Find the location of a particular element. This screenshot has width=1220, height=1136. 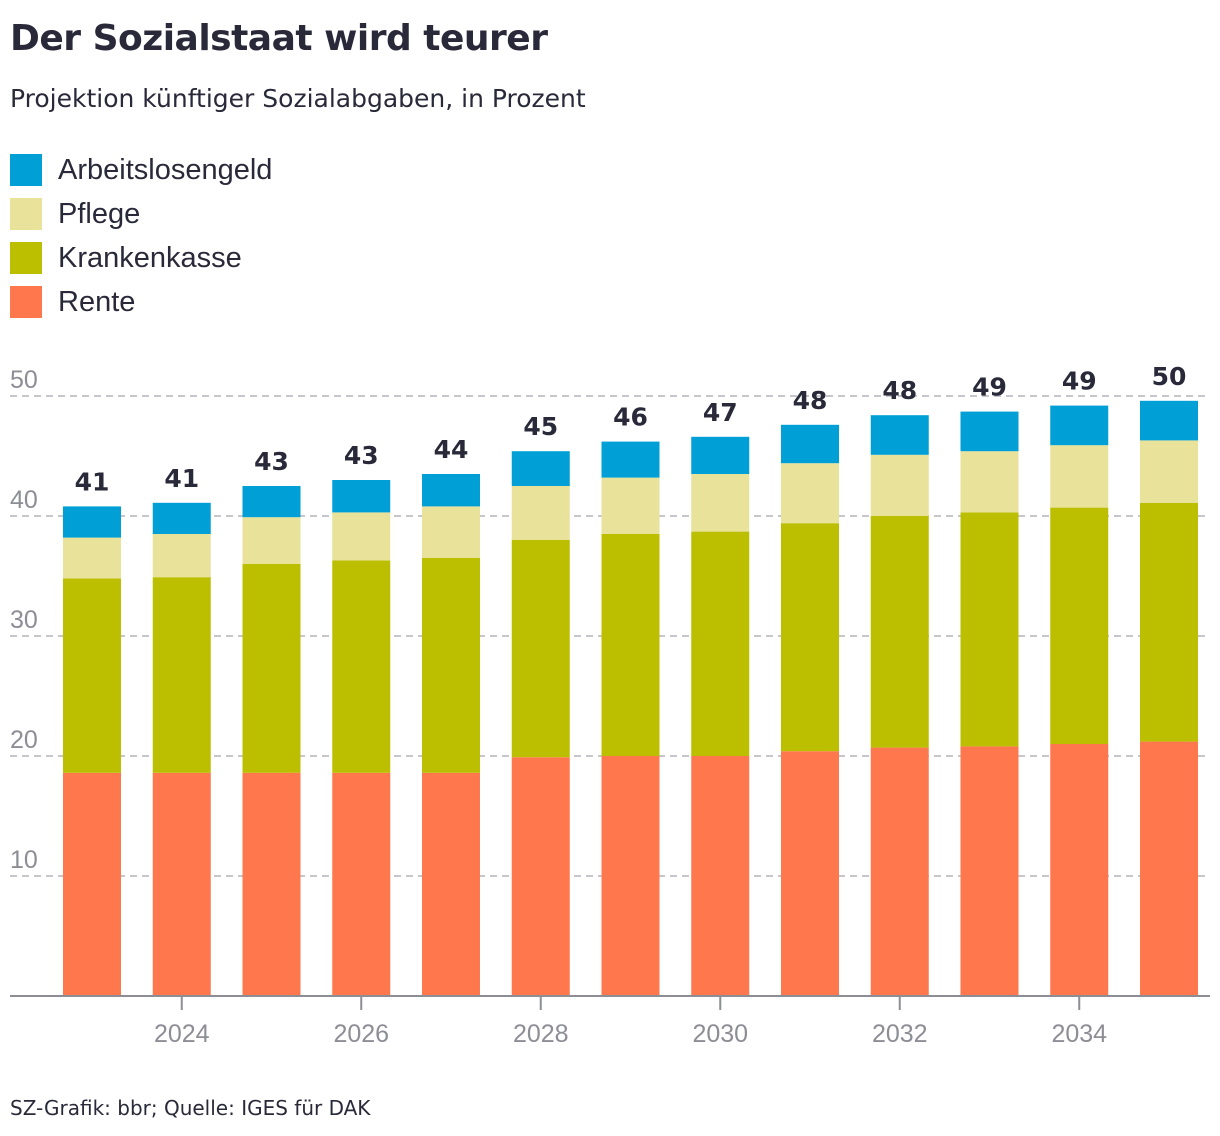

total-label-2028: 45 is located at coordinates (540, 426).